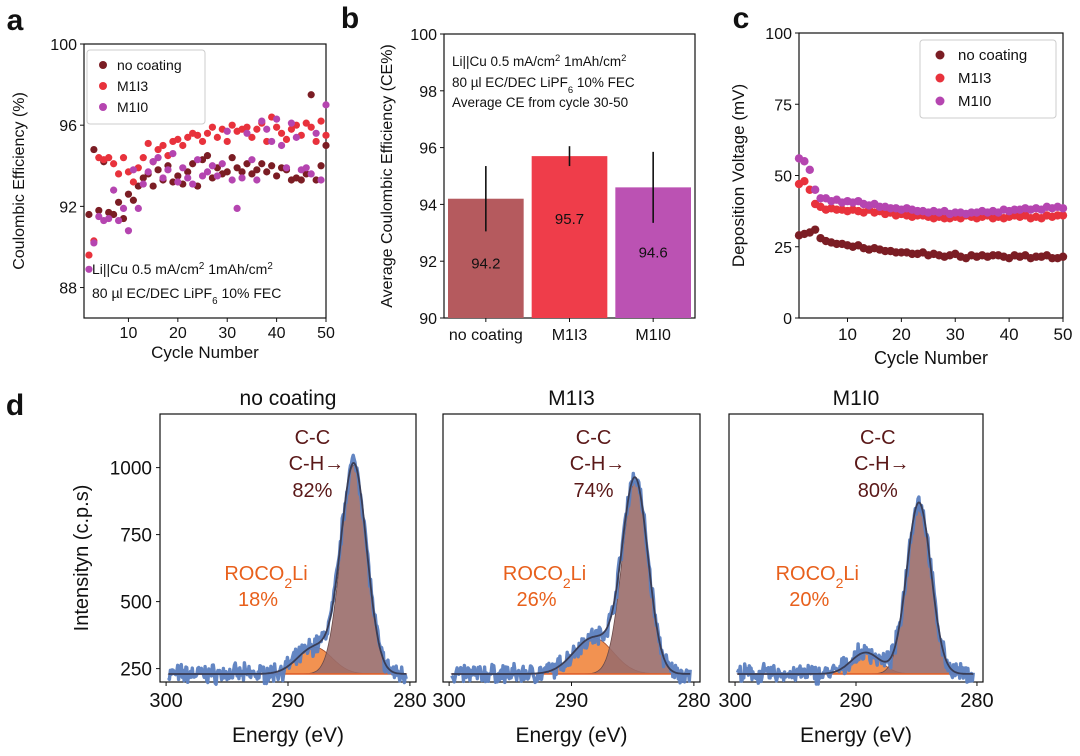 The image size is (1080, 756). I want to click on cc-ch-peak-fill, so click(855, 588).